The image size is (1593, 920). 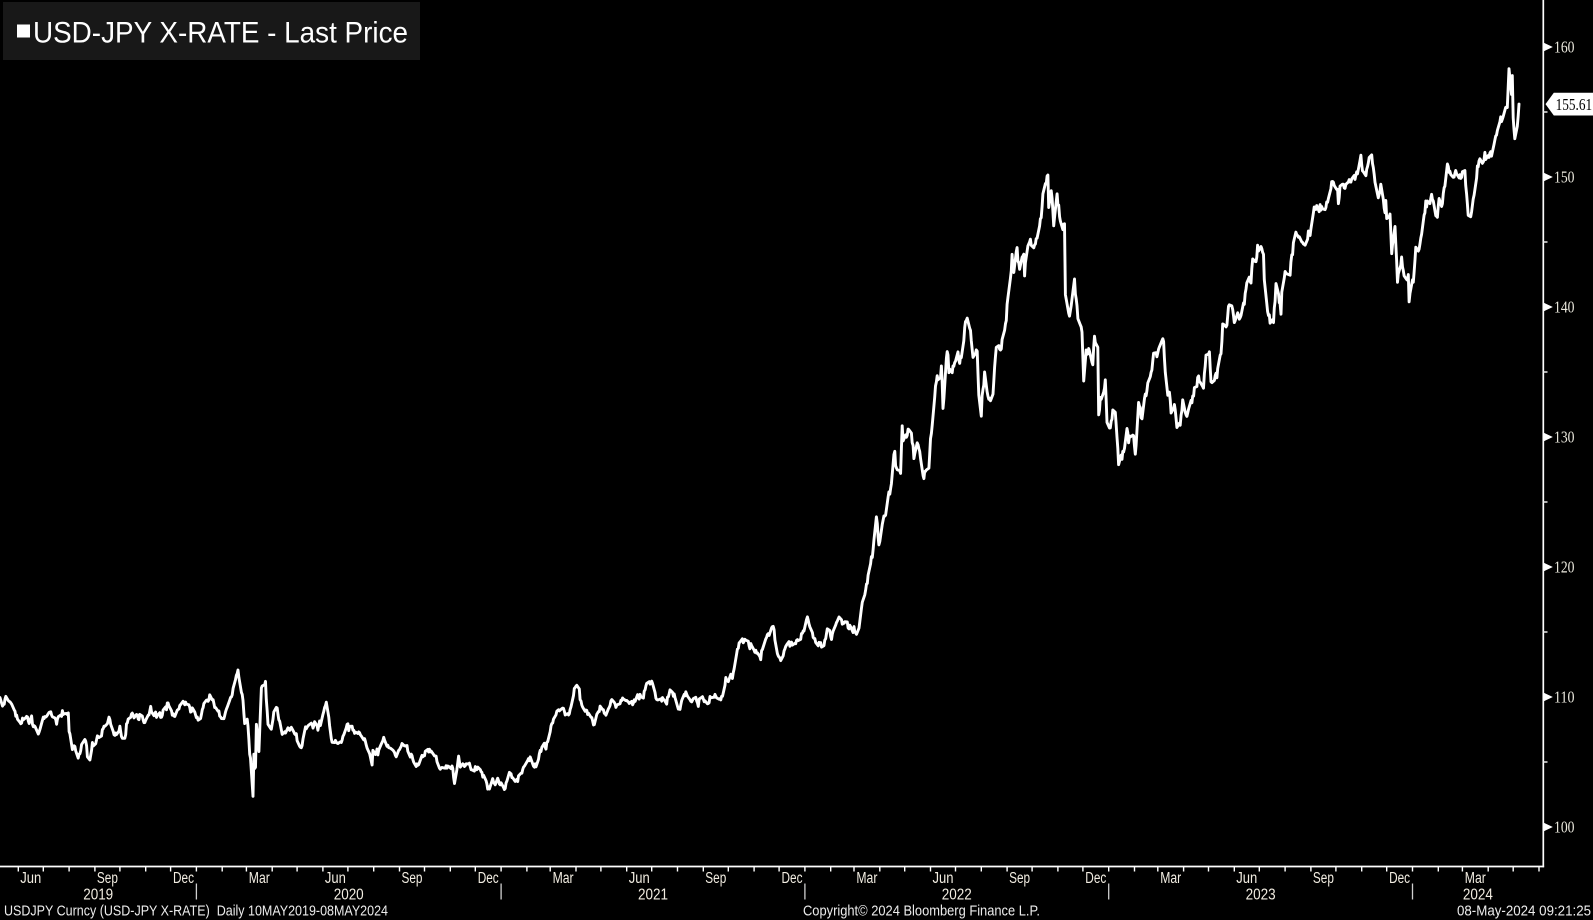 I want to click on svg-text: 155.61, so click(x=1574, y=104).